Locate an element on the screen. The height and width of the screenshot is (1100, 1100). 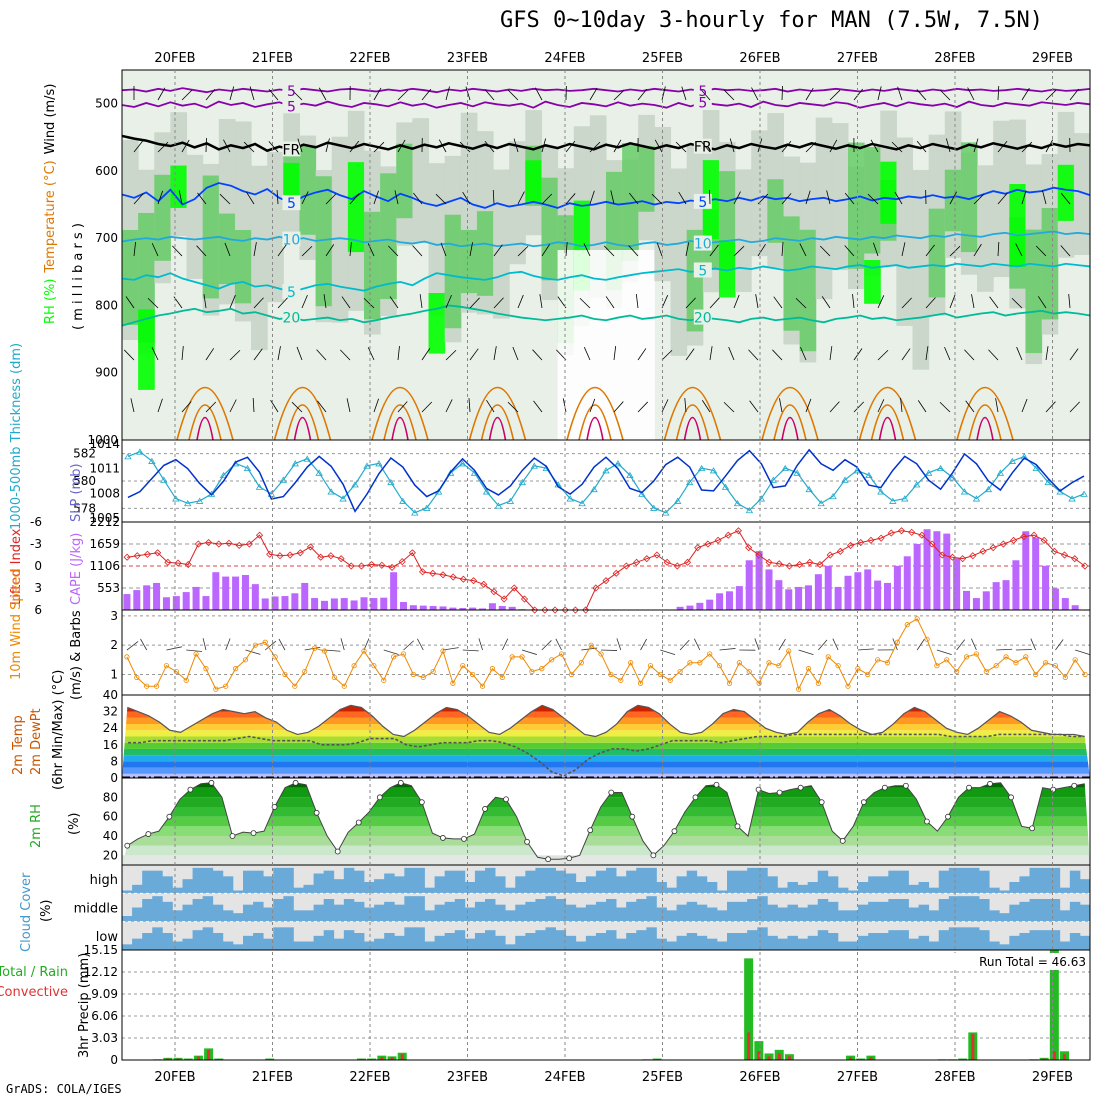
precip-total-bar is located at coordinates (759, 1050).